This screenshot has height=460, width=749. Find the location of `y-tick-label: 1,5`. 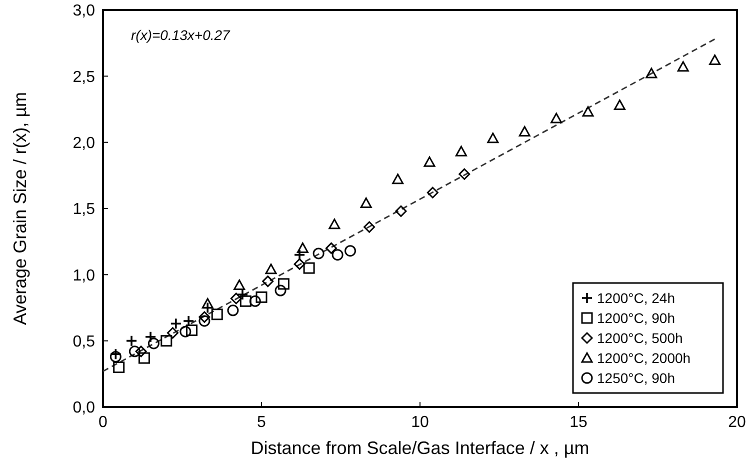

y-tick-label: 1,5 is located at coordinates (84, 209).